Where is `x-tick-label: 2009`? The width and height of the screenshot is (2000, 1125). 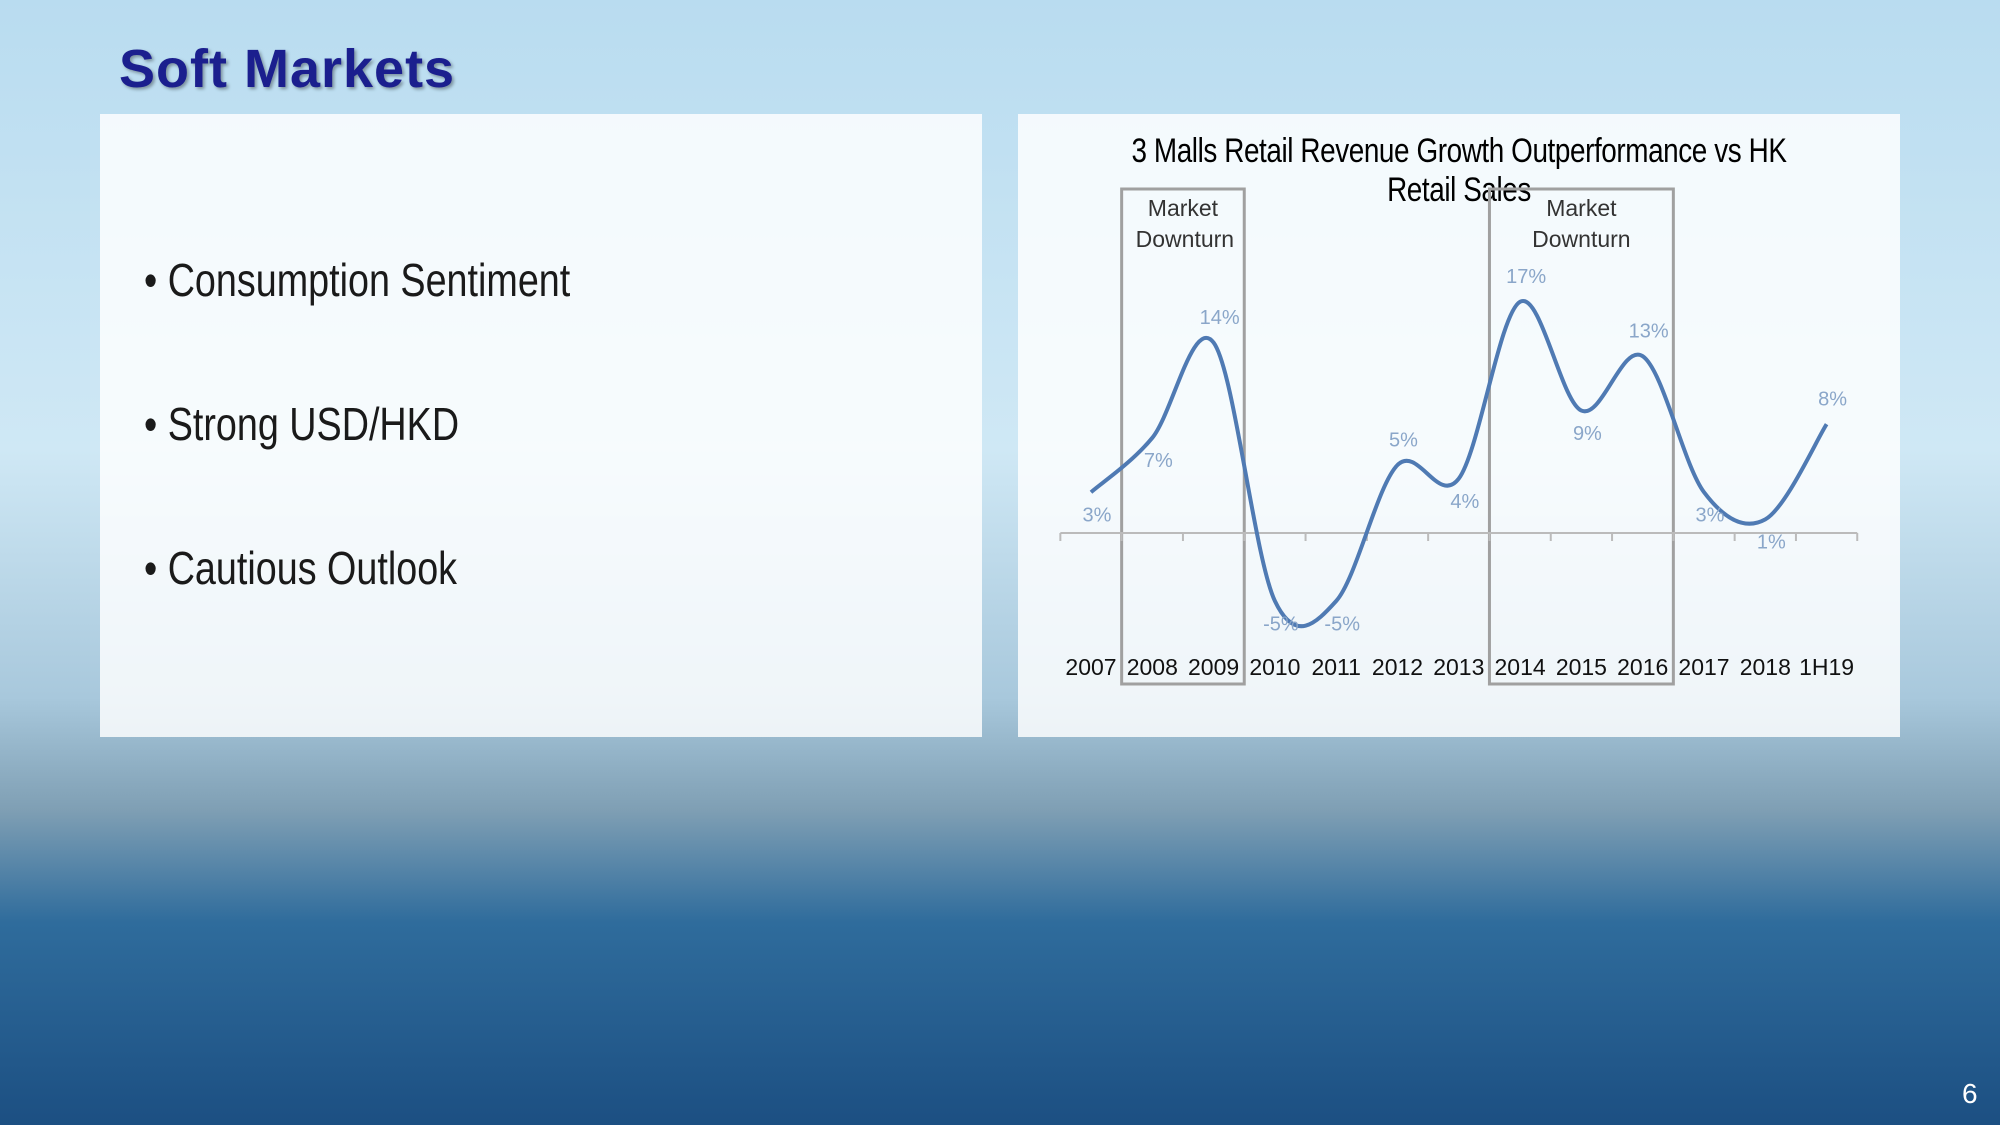 x-tick-label: 2009 is located at coordinates (1213, 667).